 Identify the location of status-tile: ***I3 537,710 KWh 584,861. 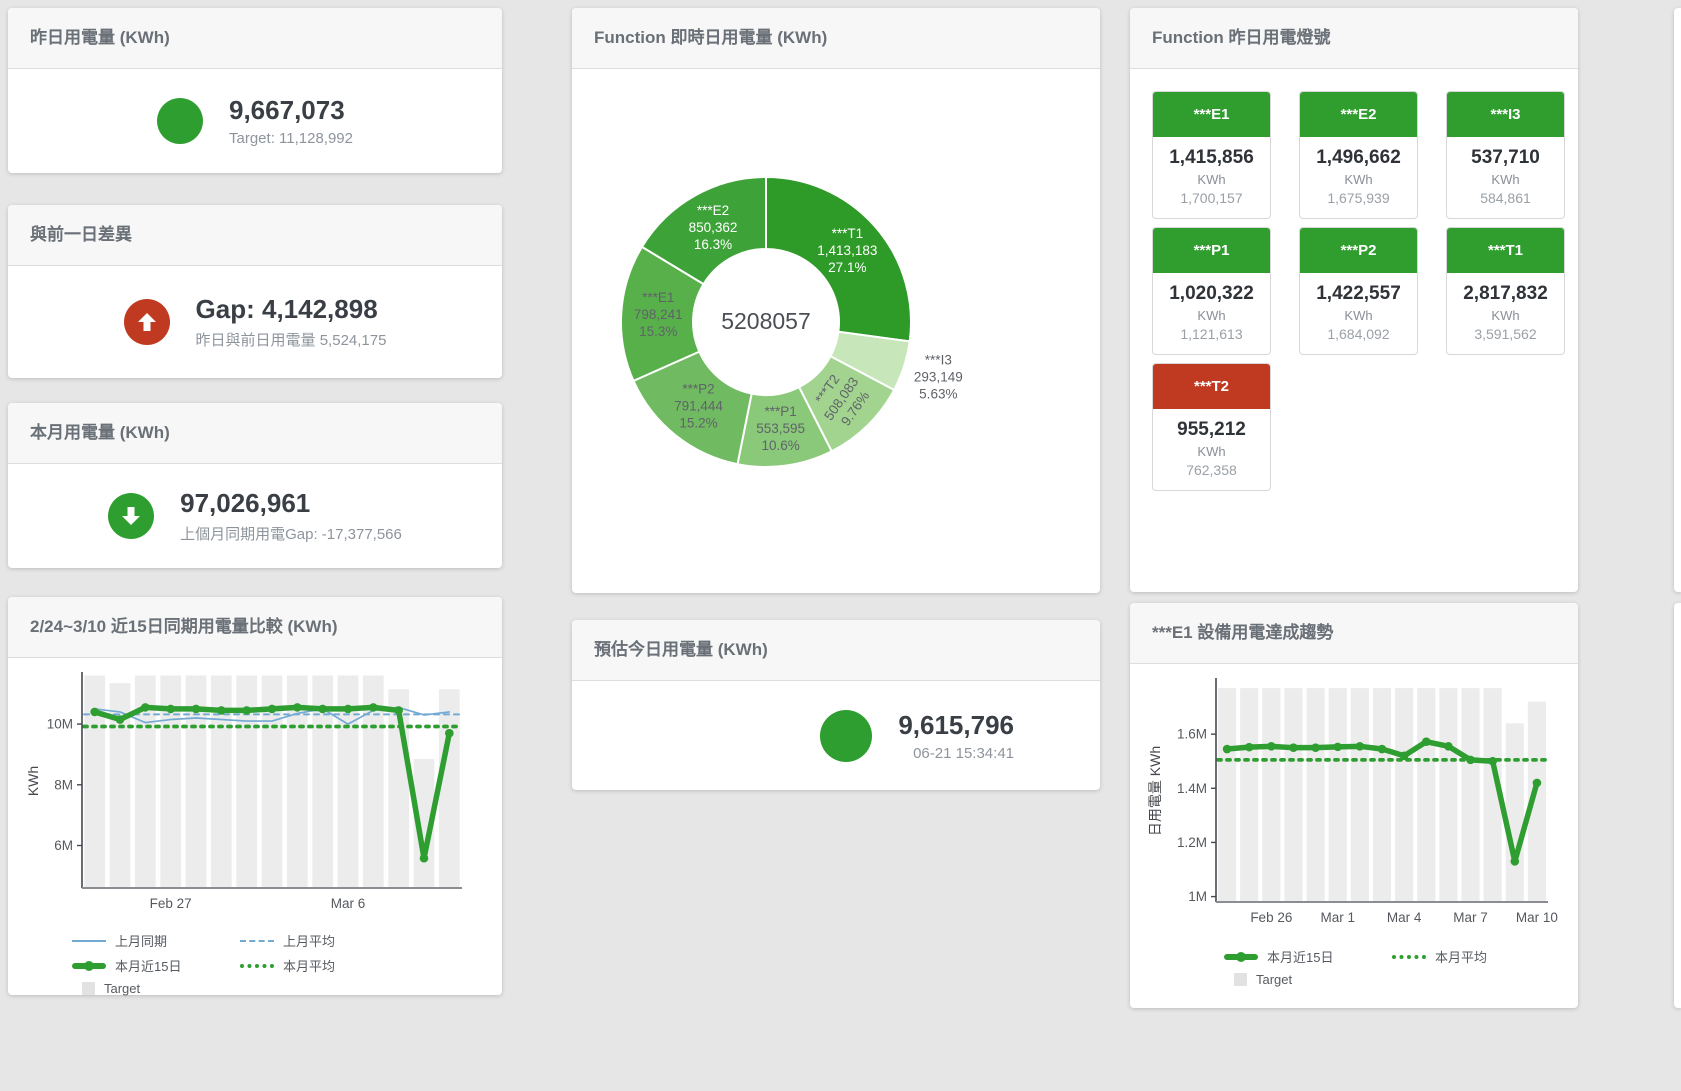
(1505, 155).